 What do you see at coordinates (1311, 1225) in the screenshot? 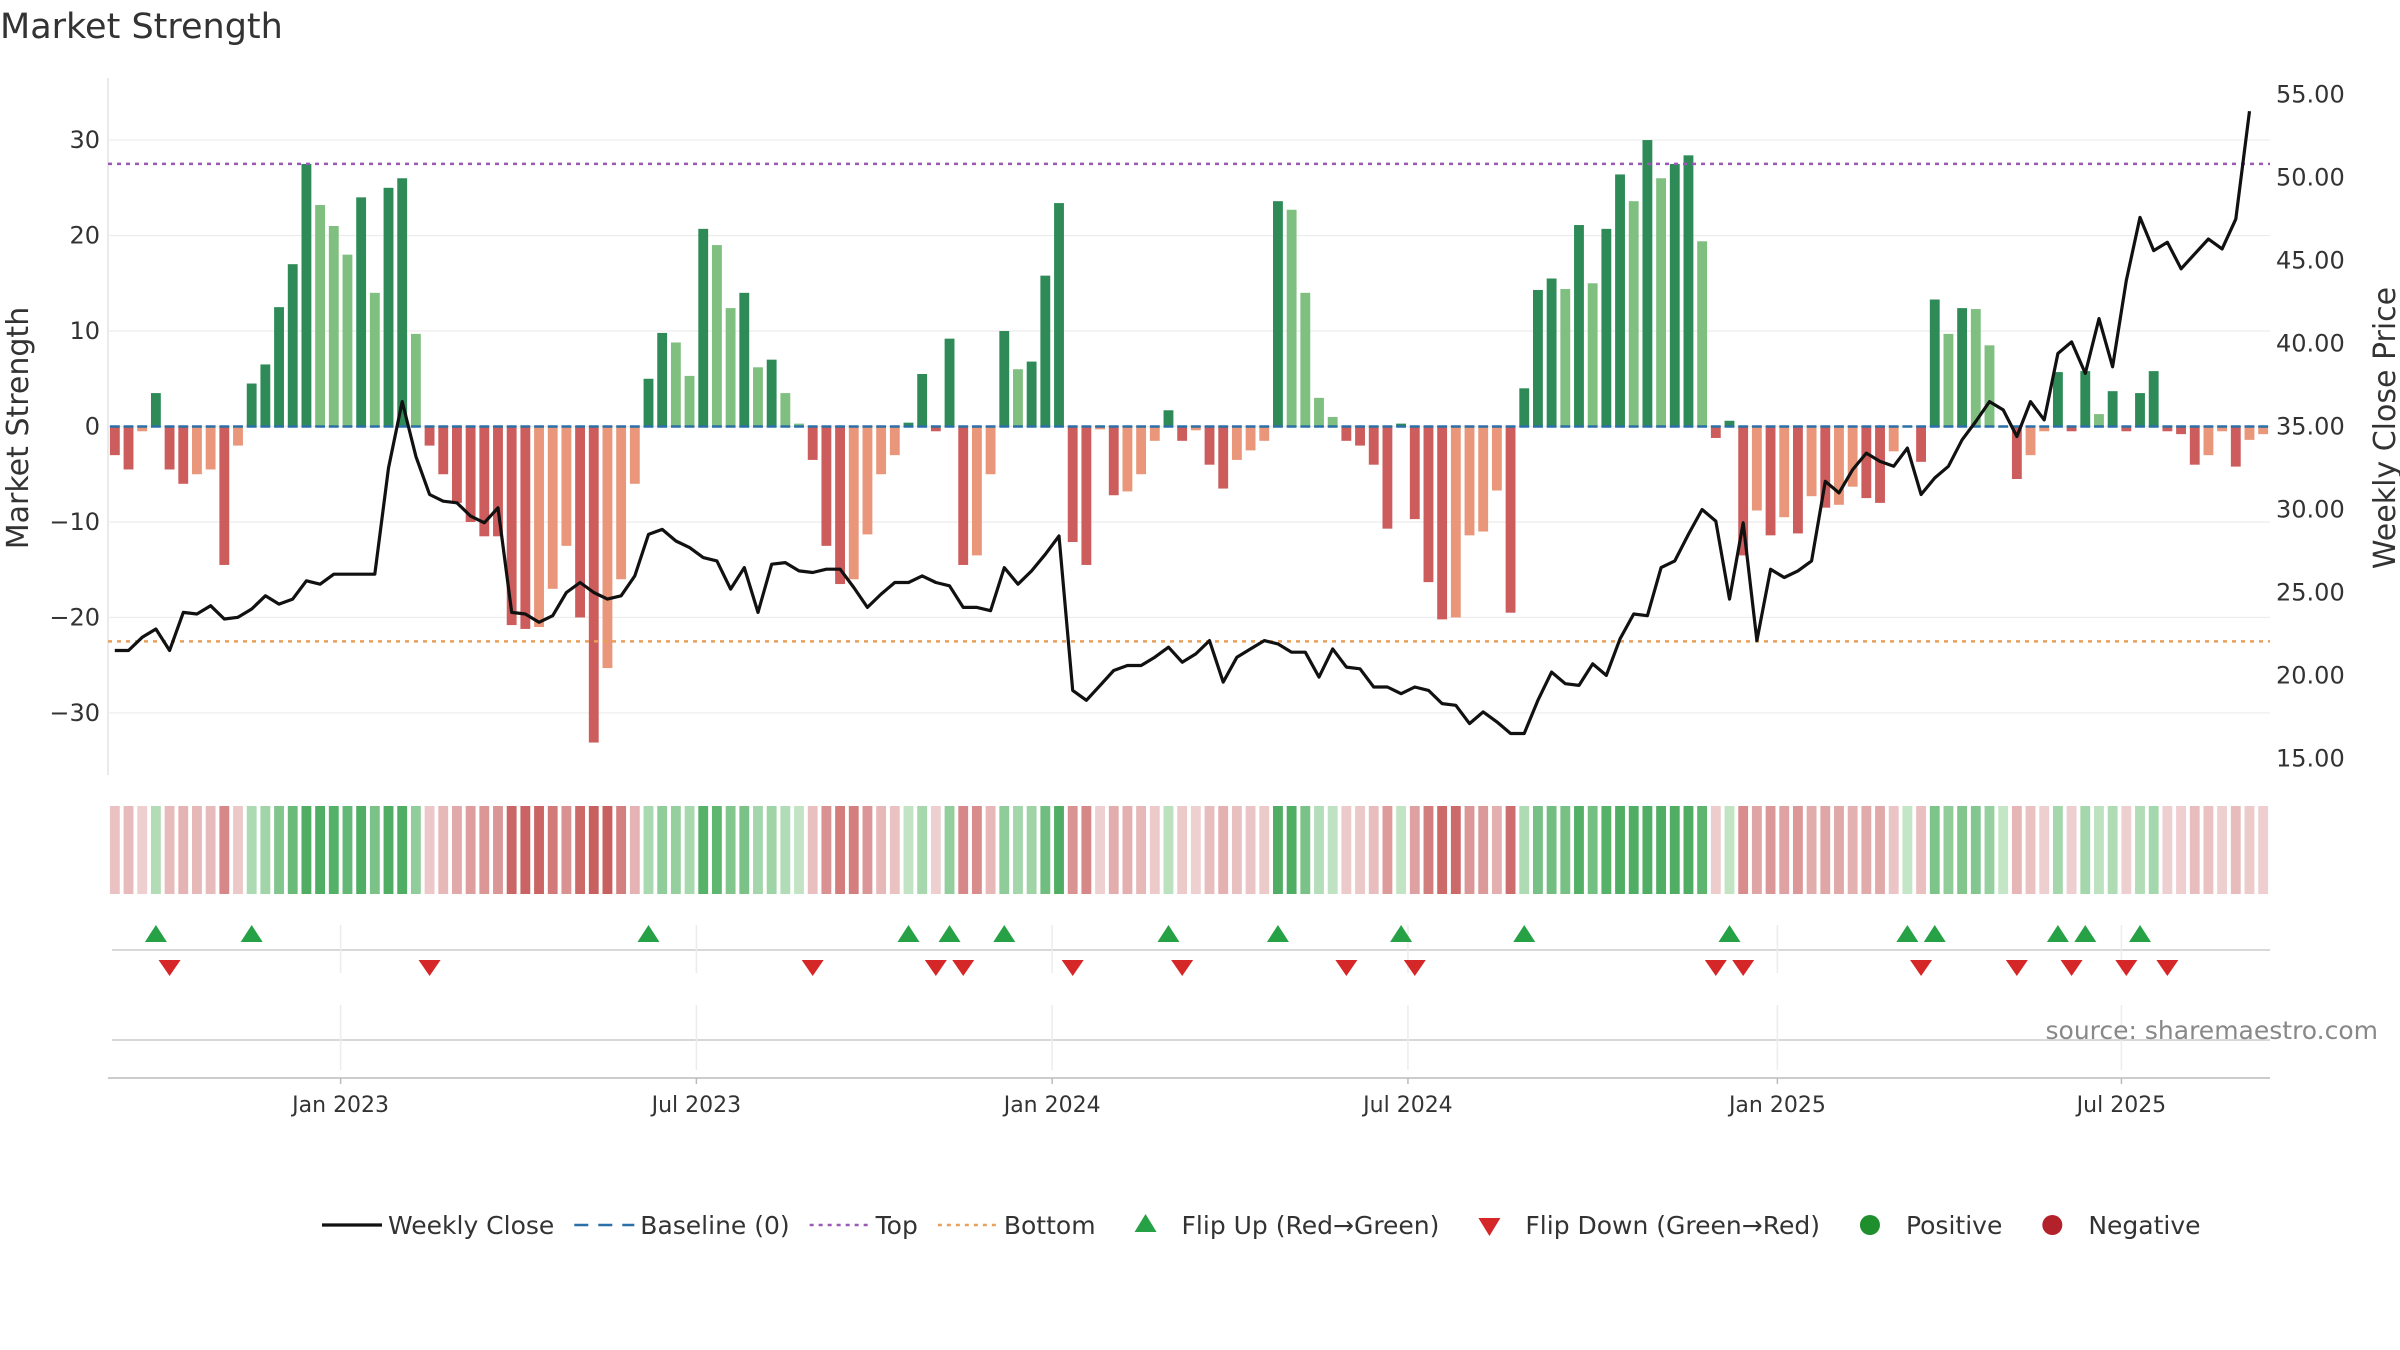
I see `legend-label: Flip Up (Red→Green)` at bounding box center [1311, 1225].